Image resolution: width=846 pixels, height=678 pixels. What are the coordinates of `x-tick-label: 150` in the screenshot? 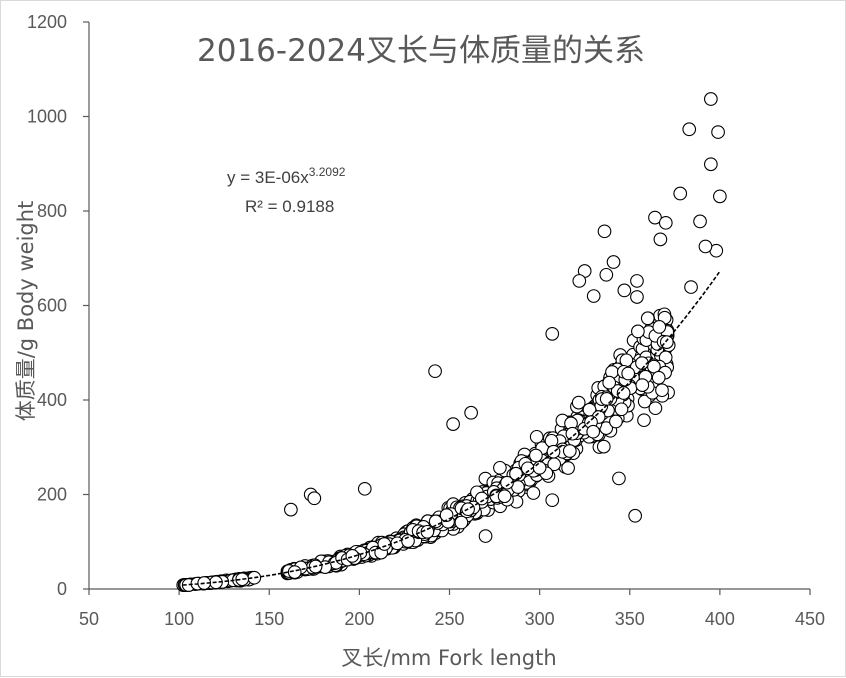 It's located at (269, 619).